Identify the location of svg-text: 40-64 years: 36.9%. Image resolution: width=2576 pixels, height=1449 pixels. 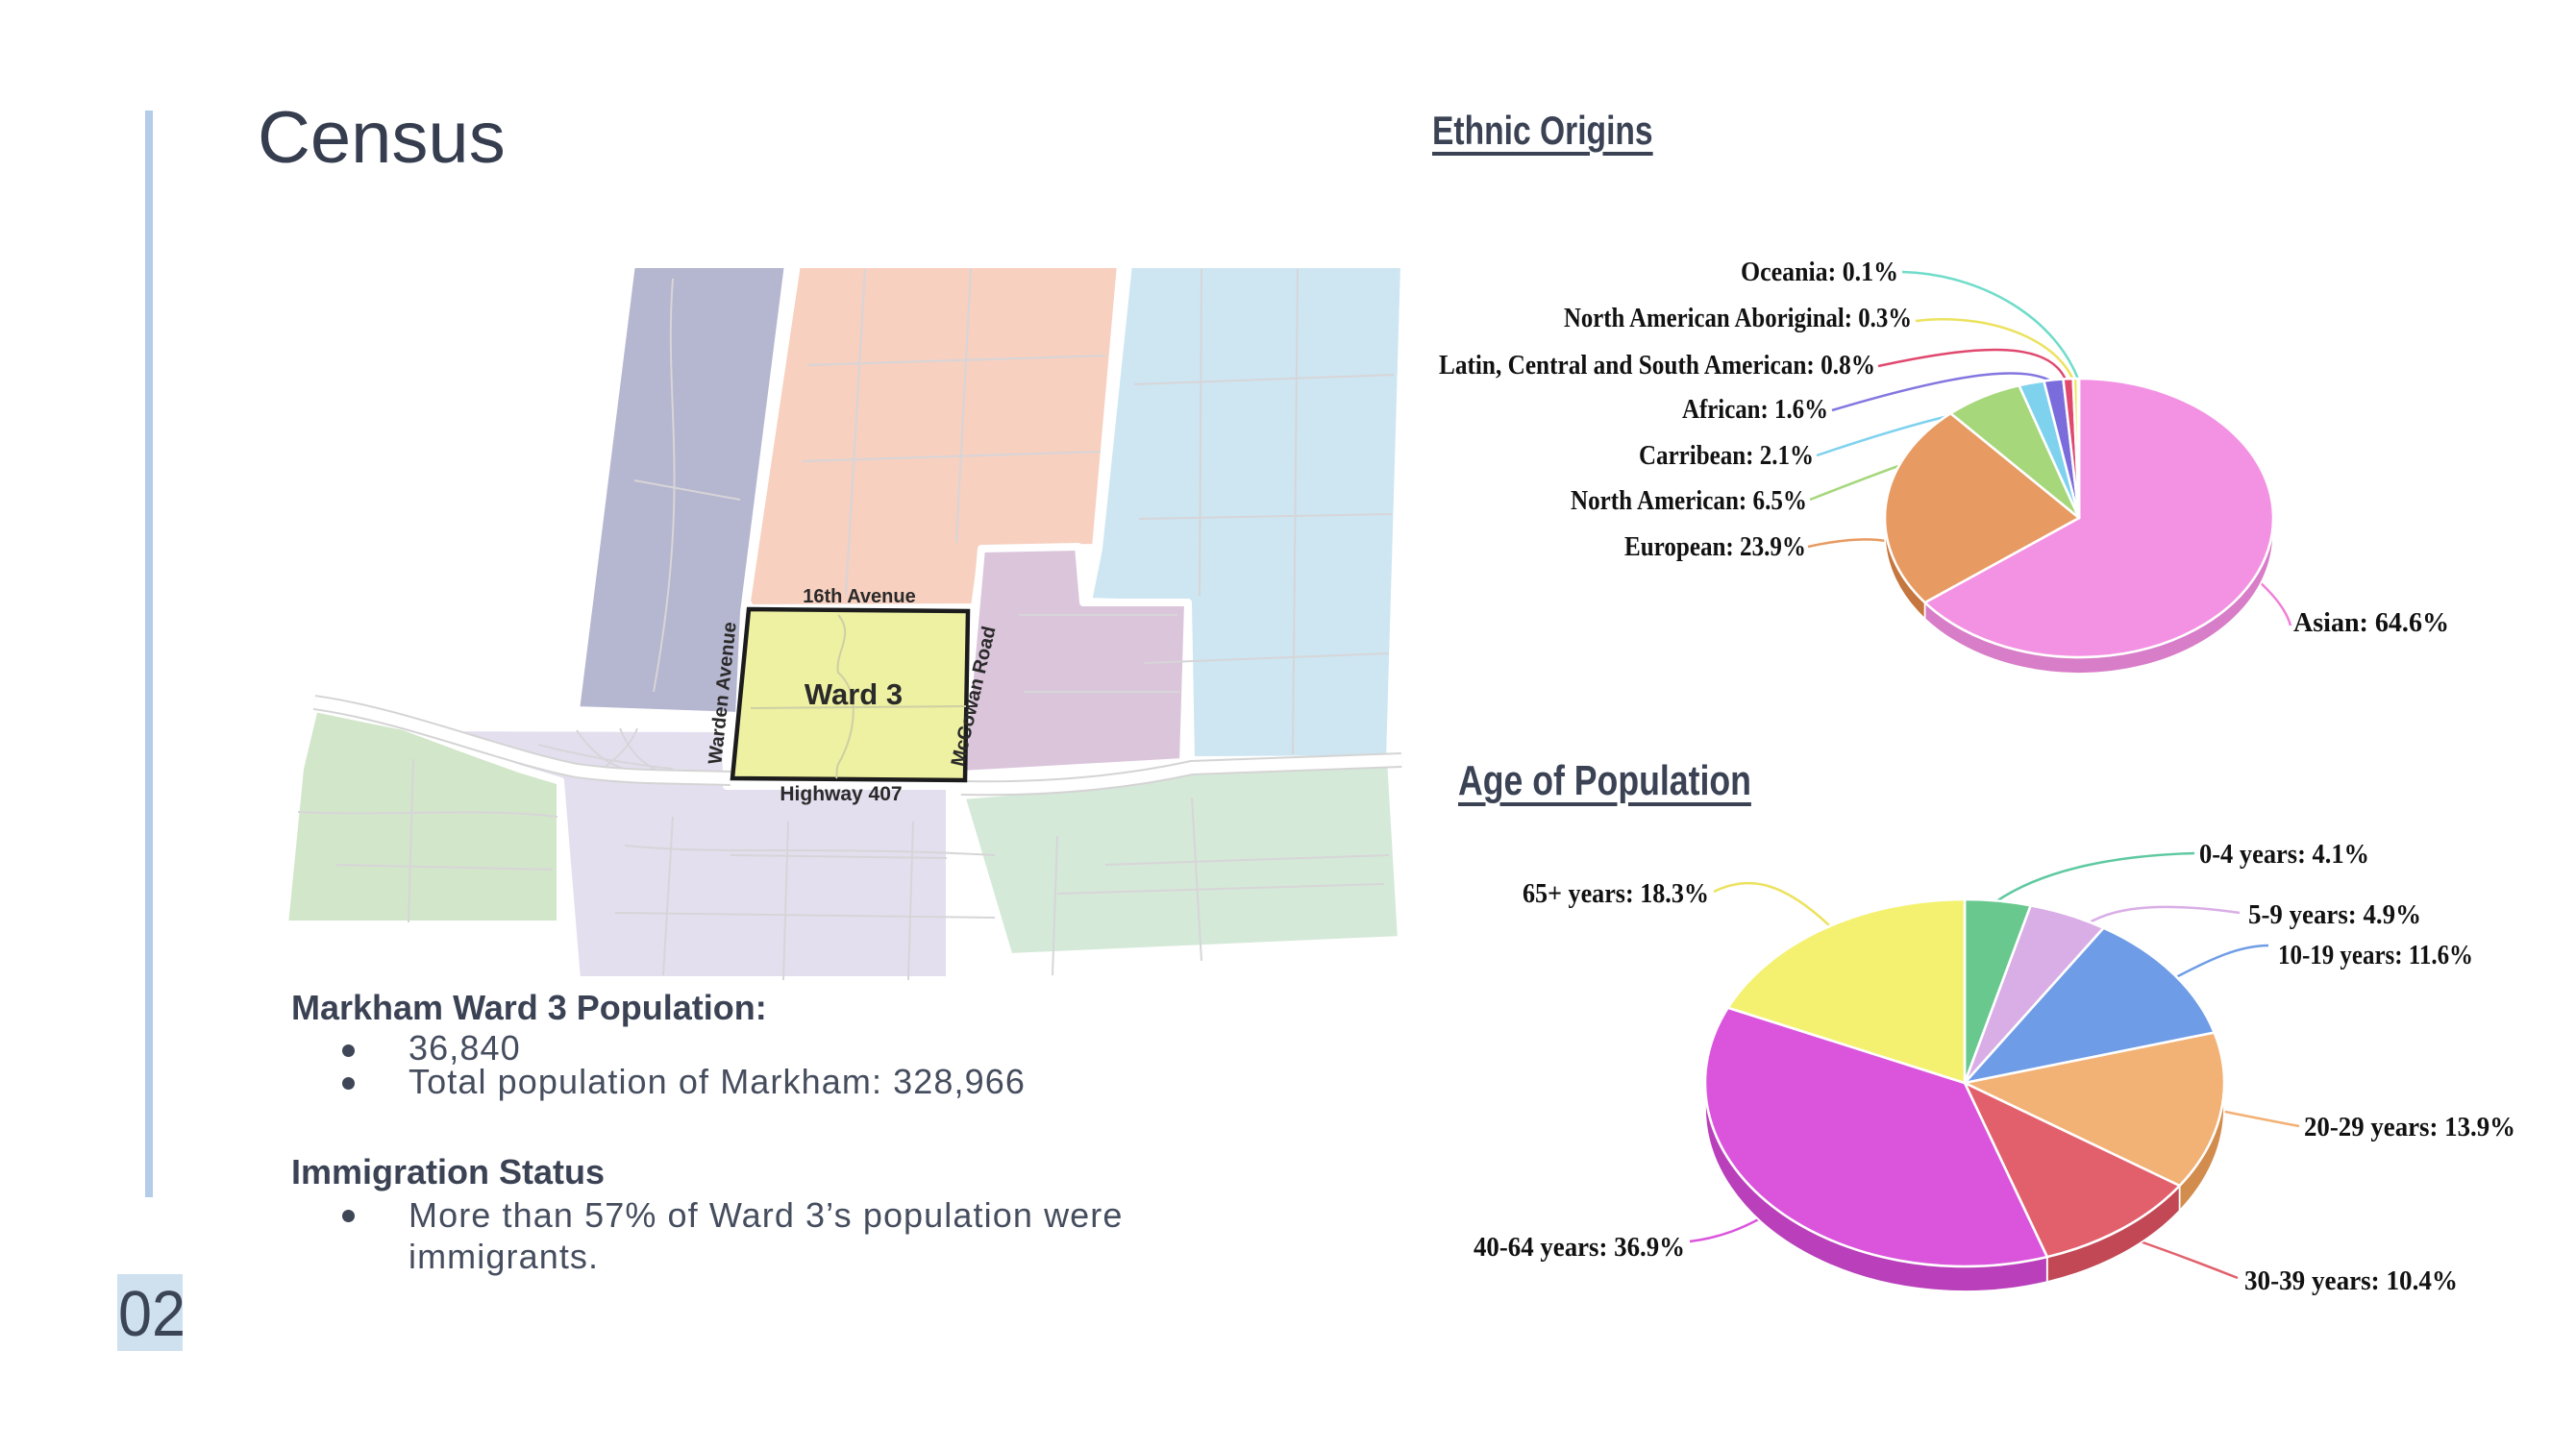
(1580, 1248).